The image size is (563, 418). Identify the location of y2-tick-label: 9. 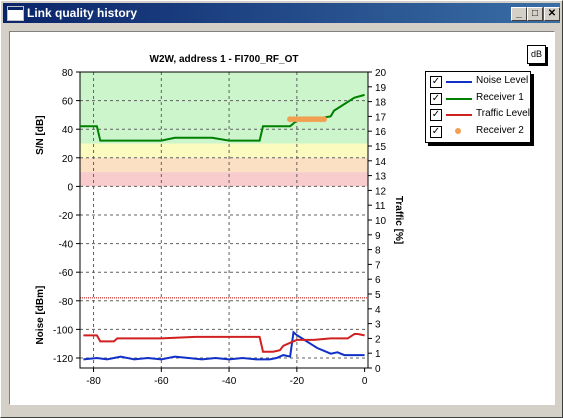
(378, 236).